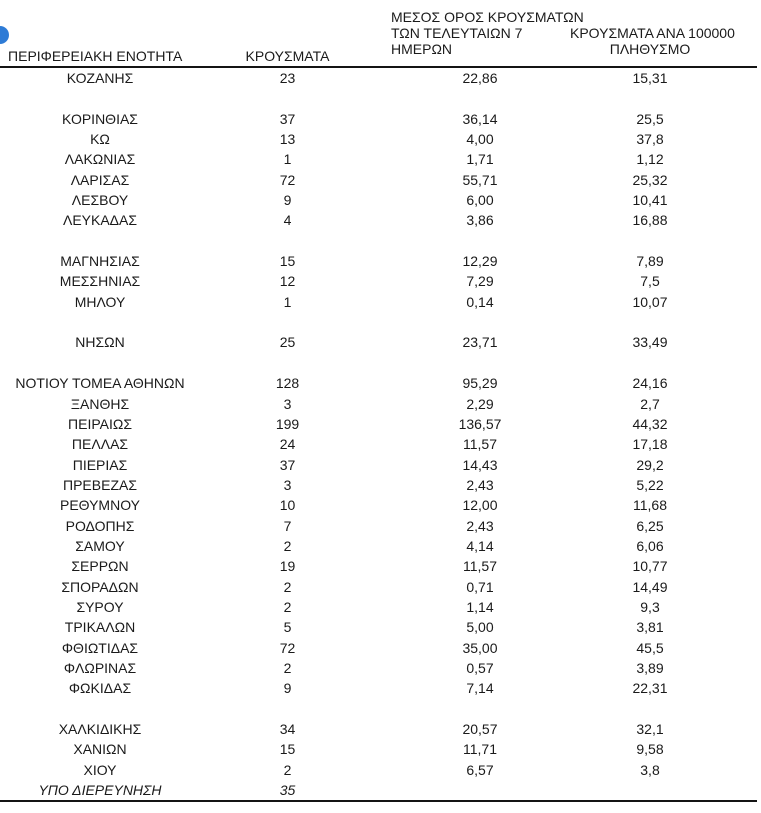 The height and width of the screenshot is (813, 761). What do you see at coordinates (378, 546) in the screenshot?
I see `table-row: ΣΑΜΟΥ 2 4,14 6,06` at bounding box center [378, 546].